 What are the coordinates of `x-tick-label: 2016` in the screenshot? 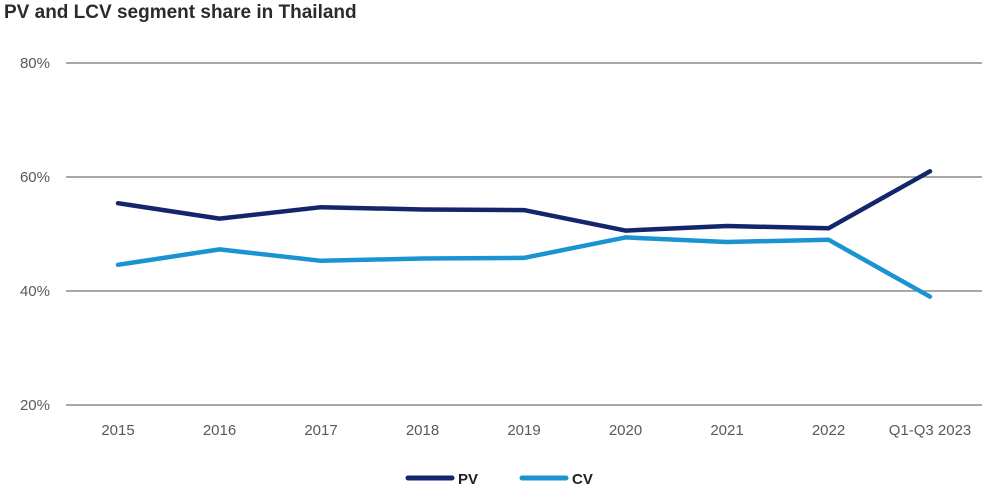 It's located at (219, 430).